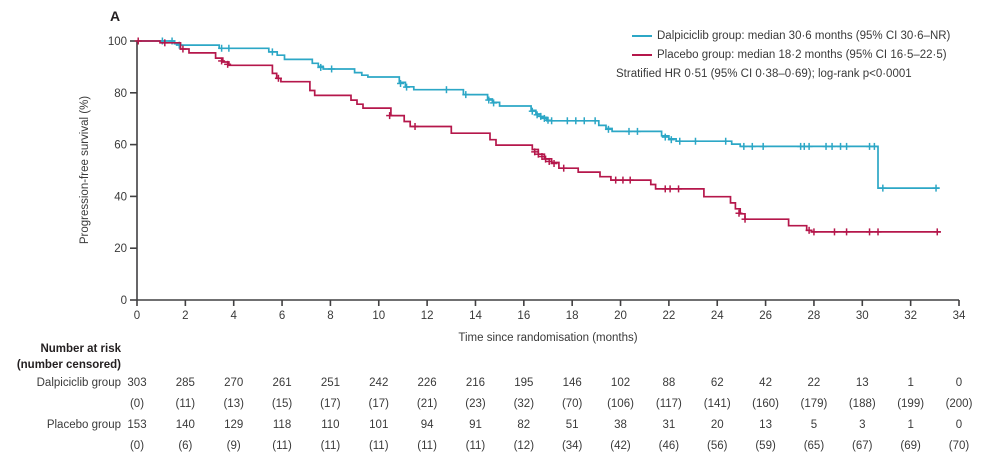 This screenshot has width=982, height=457. Describe the element at coordinates (427, 404) in the screenshot. I see `censored-count-cell: (21)` at that location.